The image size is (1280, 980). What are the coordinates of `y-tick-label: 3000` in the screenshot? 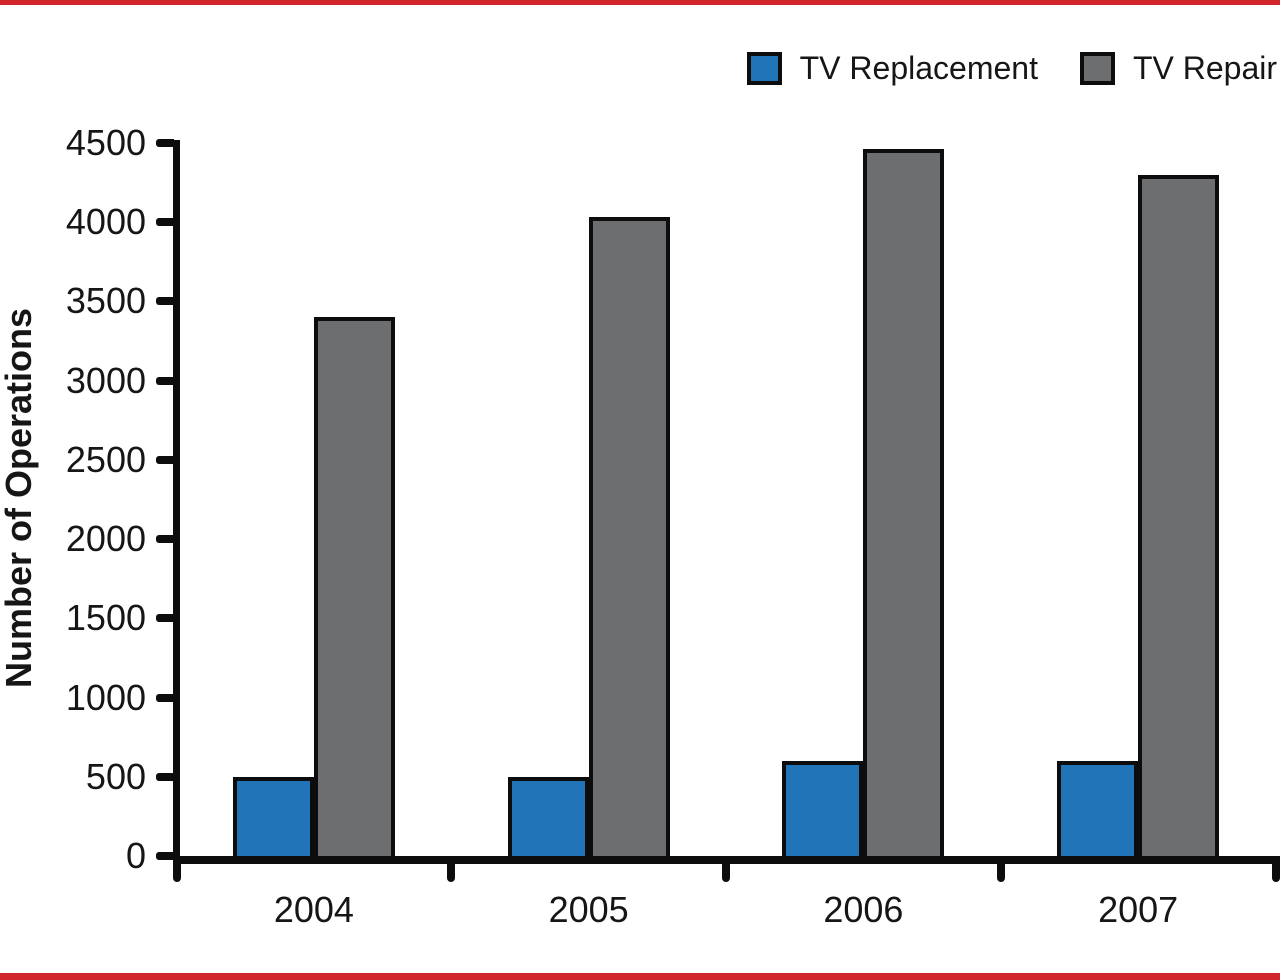 It's located at (105, 380).